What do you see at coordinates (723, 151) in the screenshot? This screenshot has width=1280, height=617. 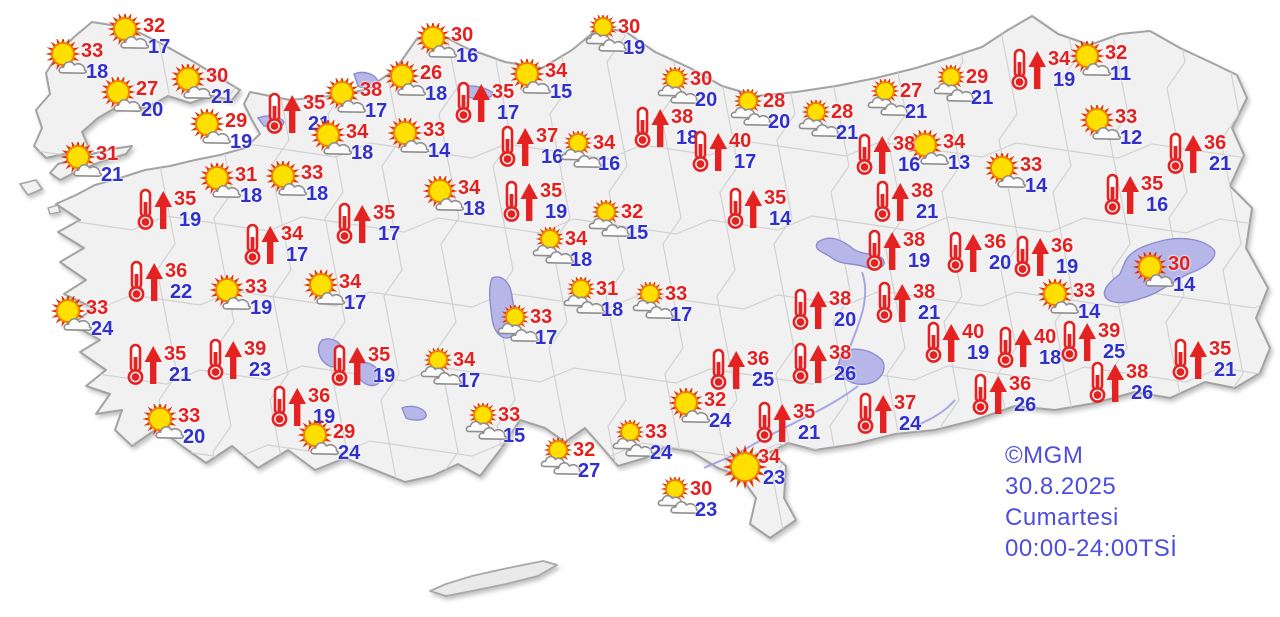 I see `weather-station: 40 17` at bounding box center [723, 151].